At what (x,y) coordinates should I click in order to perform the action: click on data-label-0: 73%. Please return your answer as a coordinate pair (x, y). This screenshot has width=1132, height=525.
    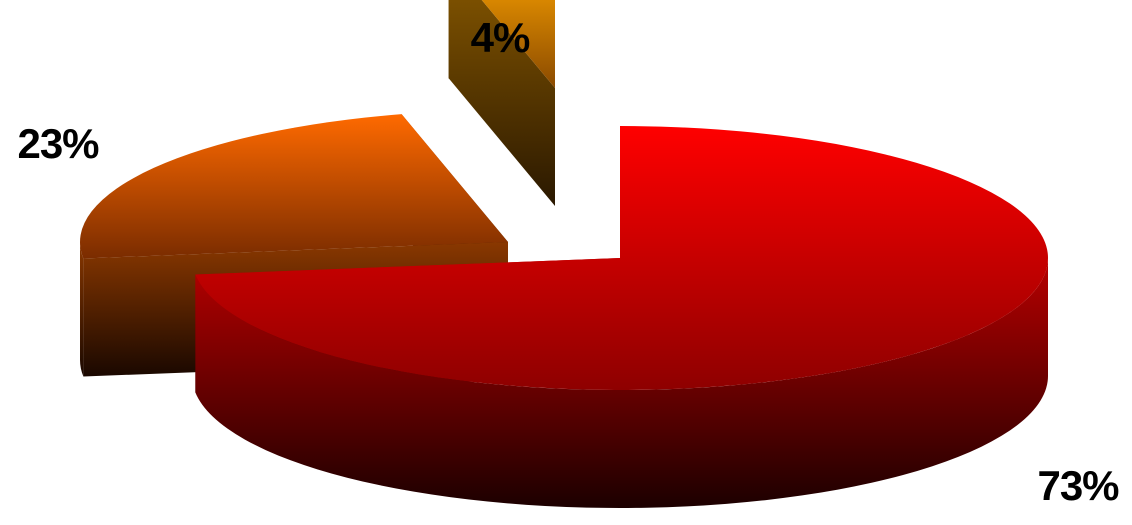
    Looking at the image, I should click on (1078, 485).